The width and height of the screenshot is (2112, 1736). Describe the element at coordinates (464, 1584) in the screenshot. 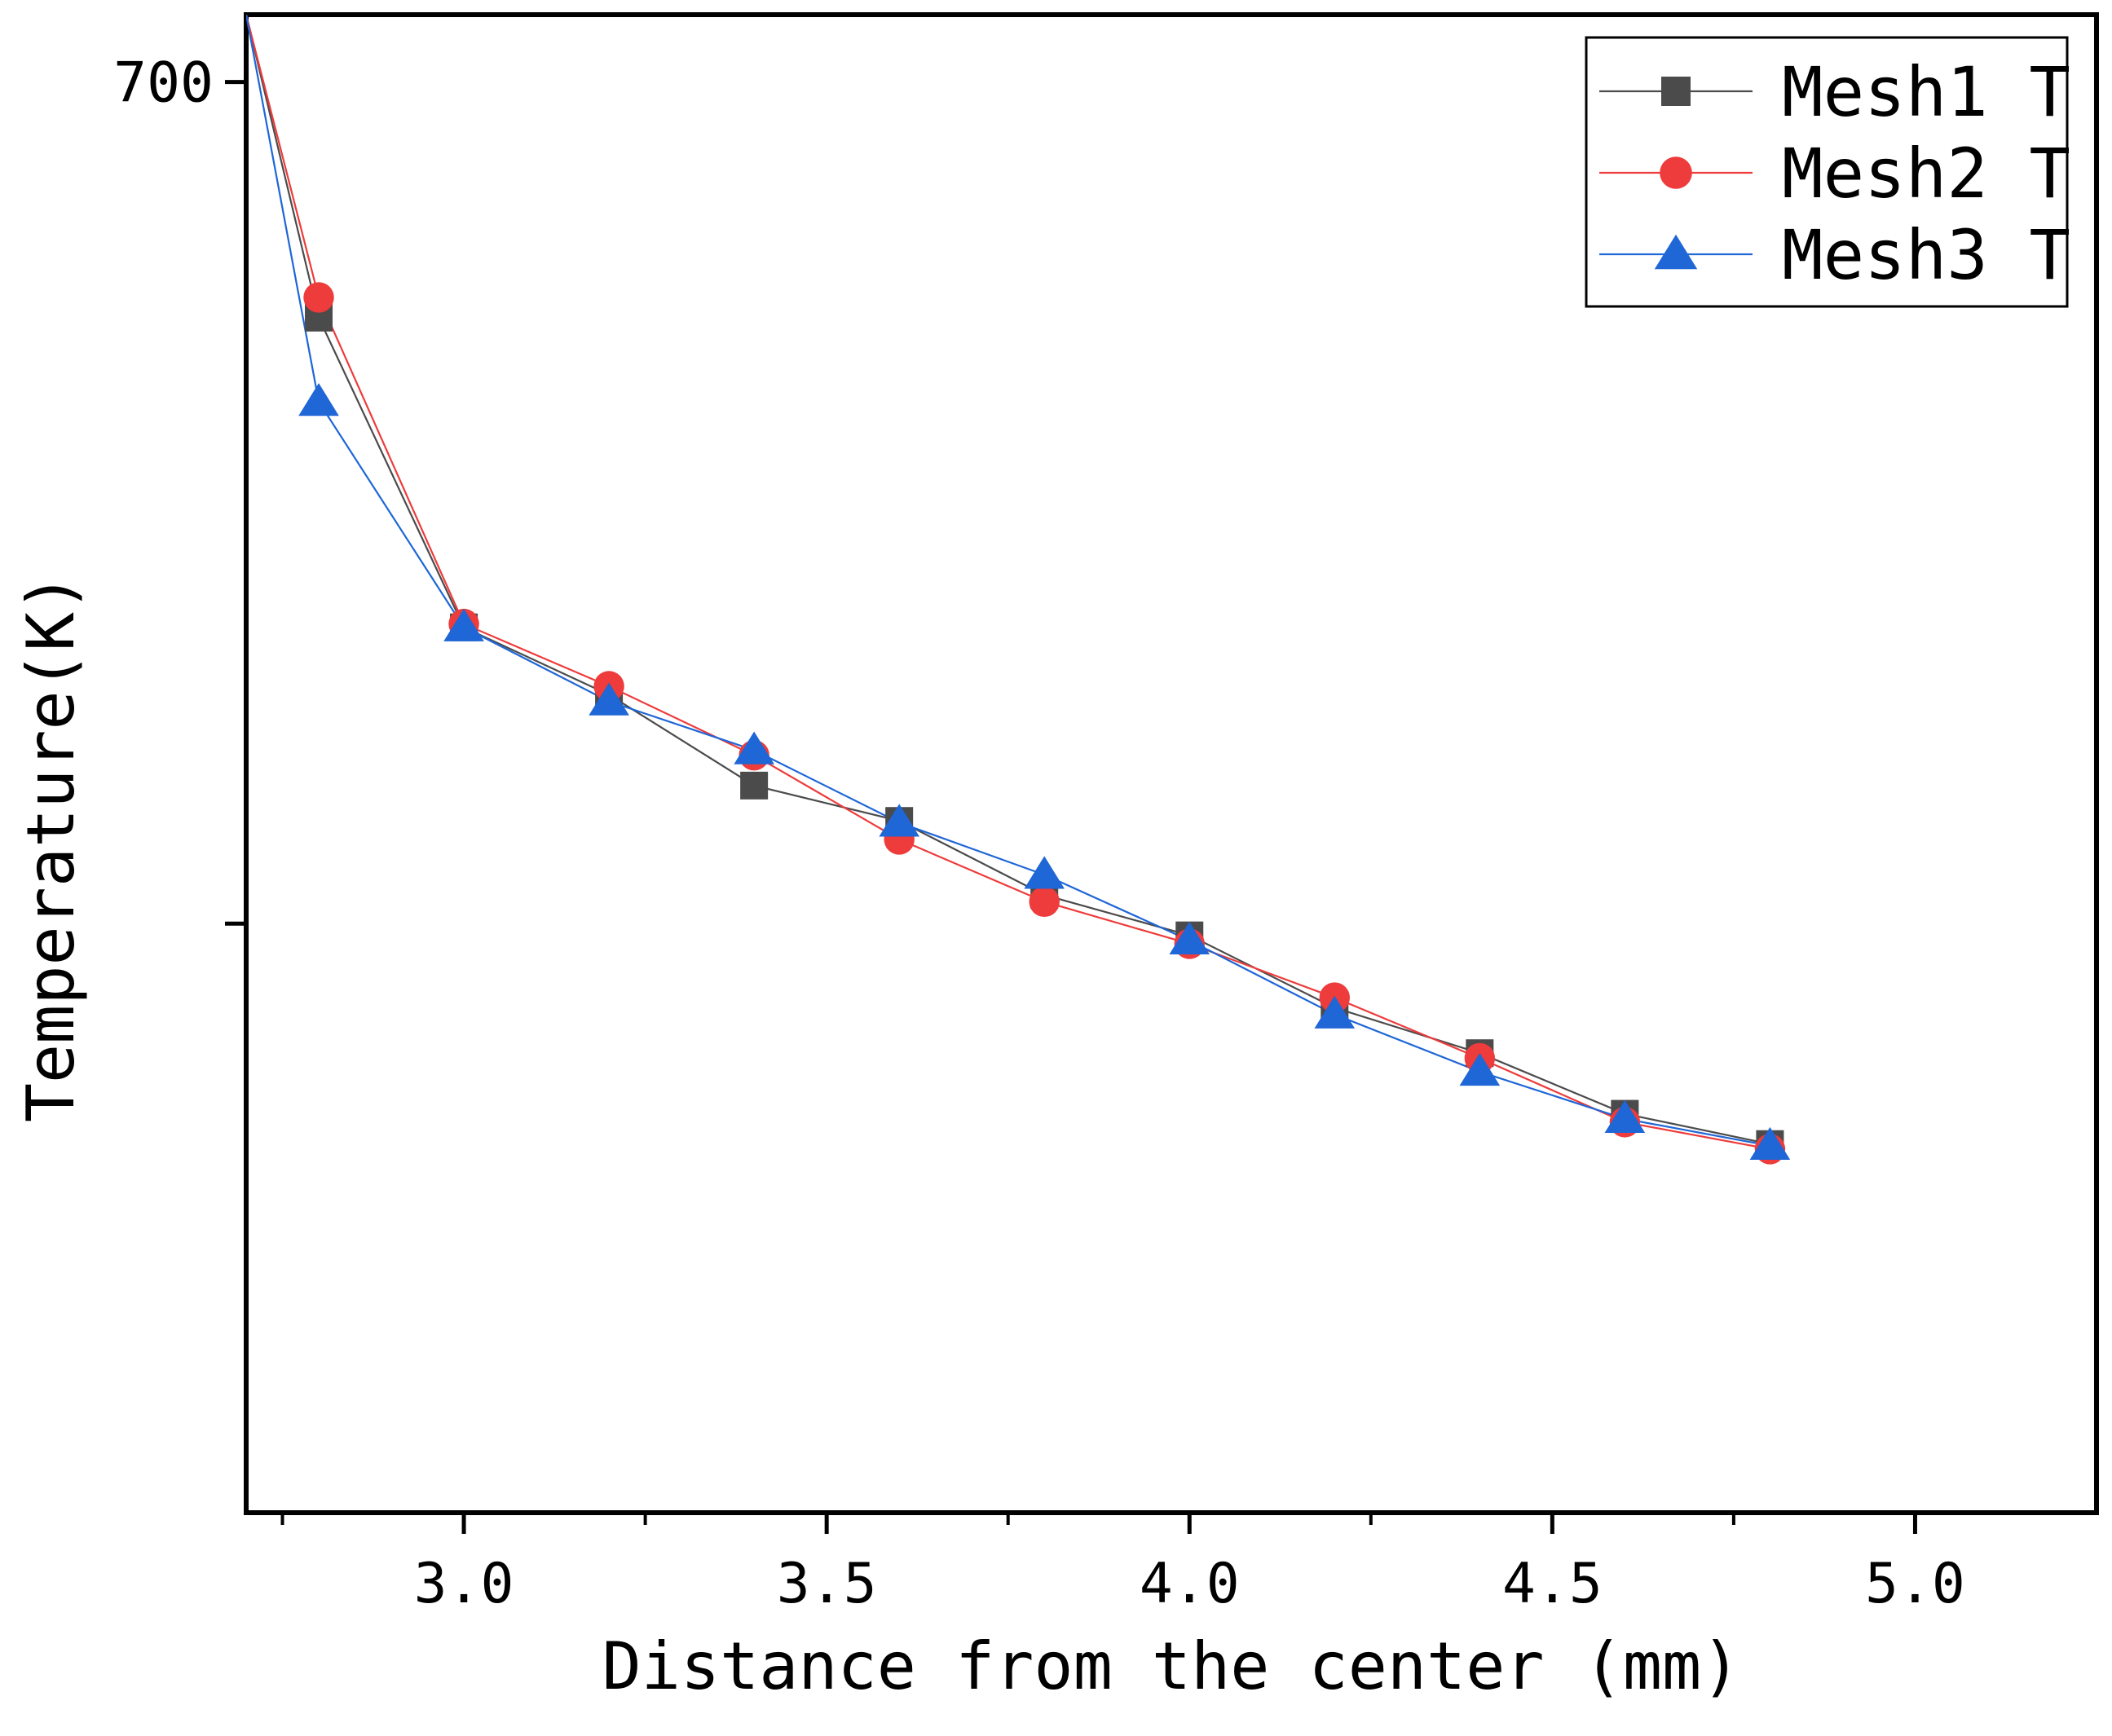

I see `x-tick-label: 3.0` at that location.